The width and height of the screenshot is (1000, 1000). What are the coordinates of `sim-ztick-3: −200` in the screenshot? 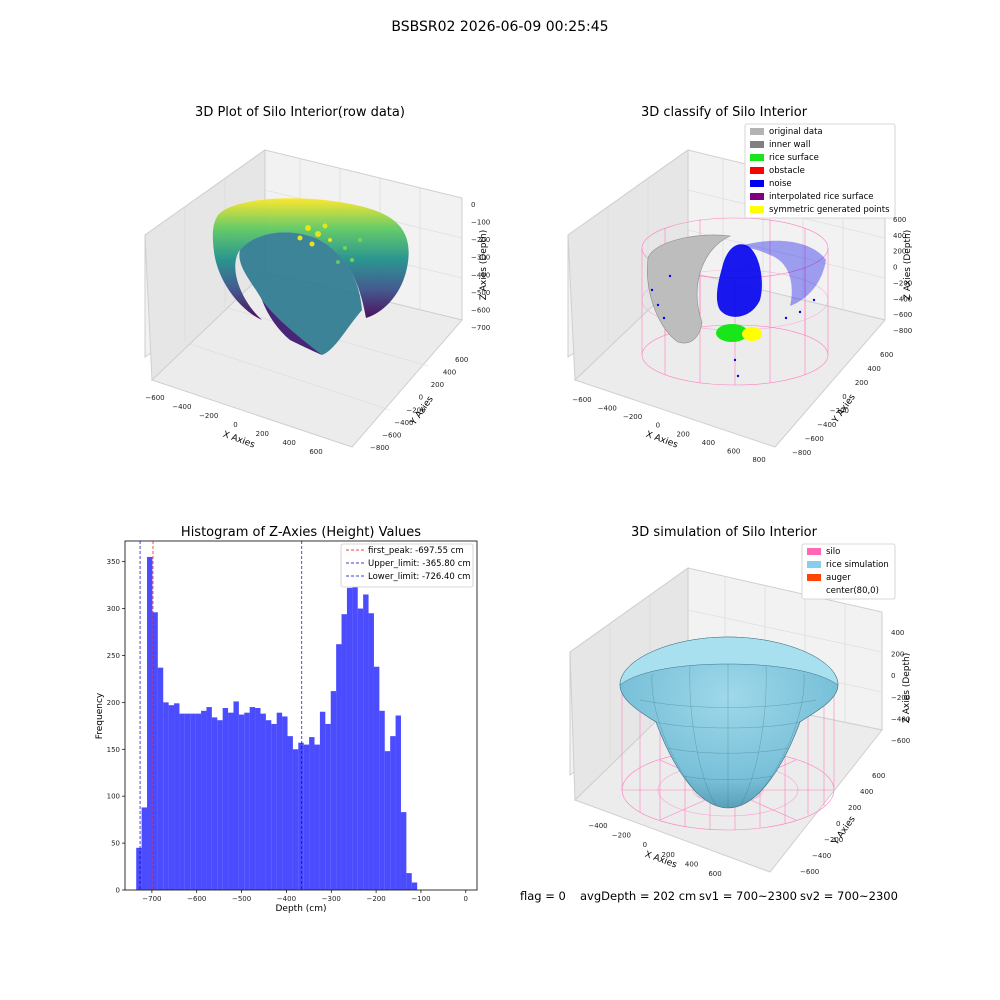 It's located at (900, 698).